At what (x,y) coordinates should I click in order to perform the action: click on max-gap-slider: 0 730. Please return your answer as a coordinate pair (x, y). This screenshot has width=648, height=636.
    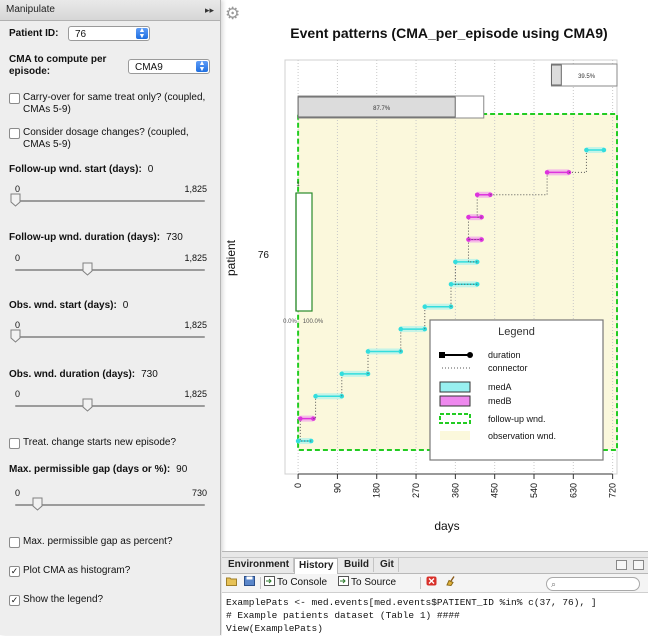
    Looking at the image, I should click on (109, 503).